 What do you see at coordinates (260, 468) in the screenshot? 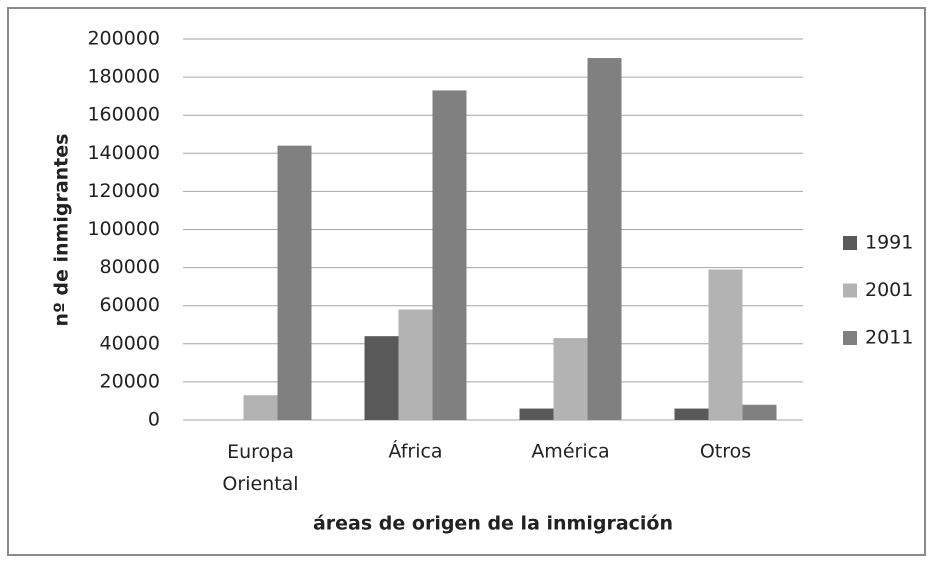
I see `x-tick-label: Europa Oriental` at bounding box center [260, 468].